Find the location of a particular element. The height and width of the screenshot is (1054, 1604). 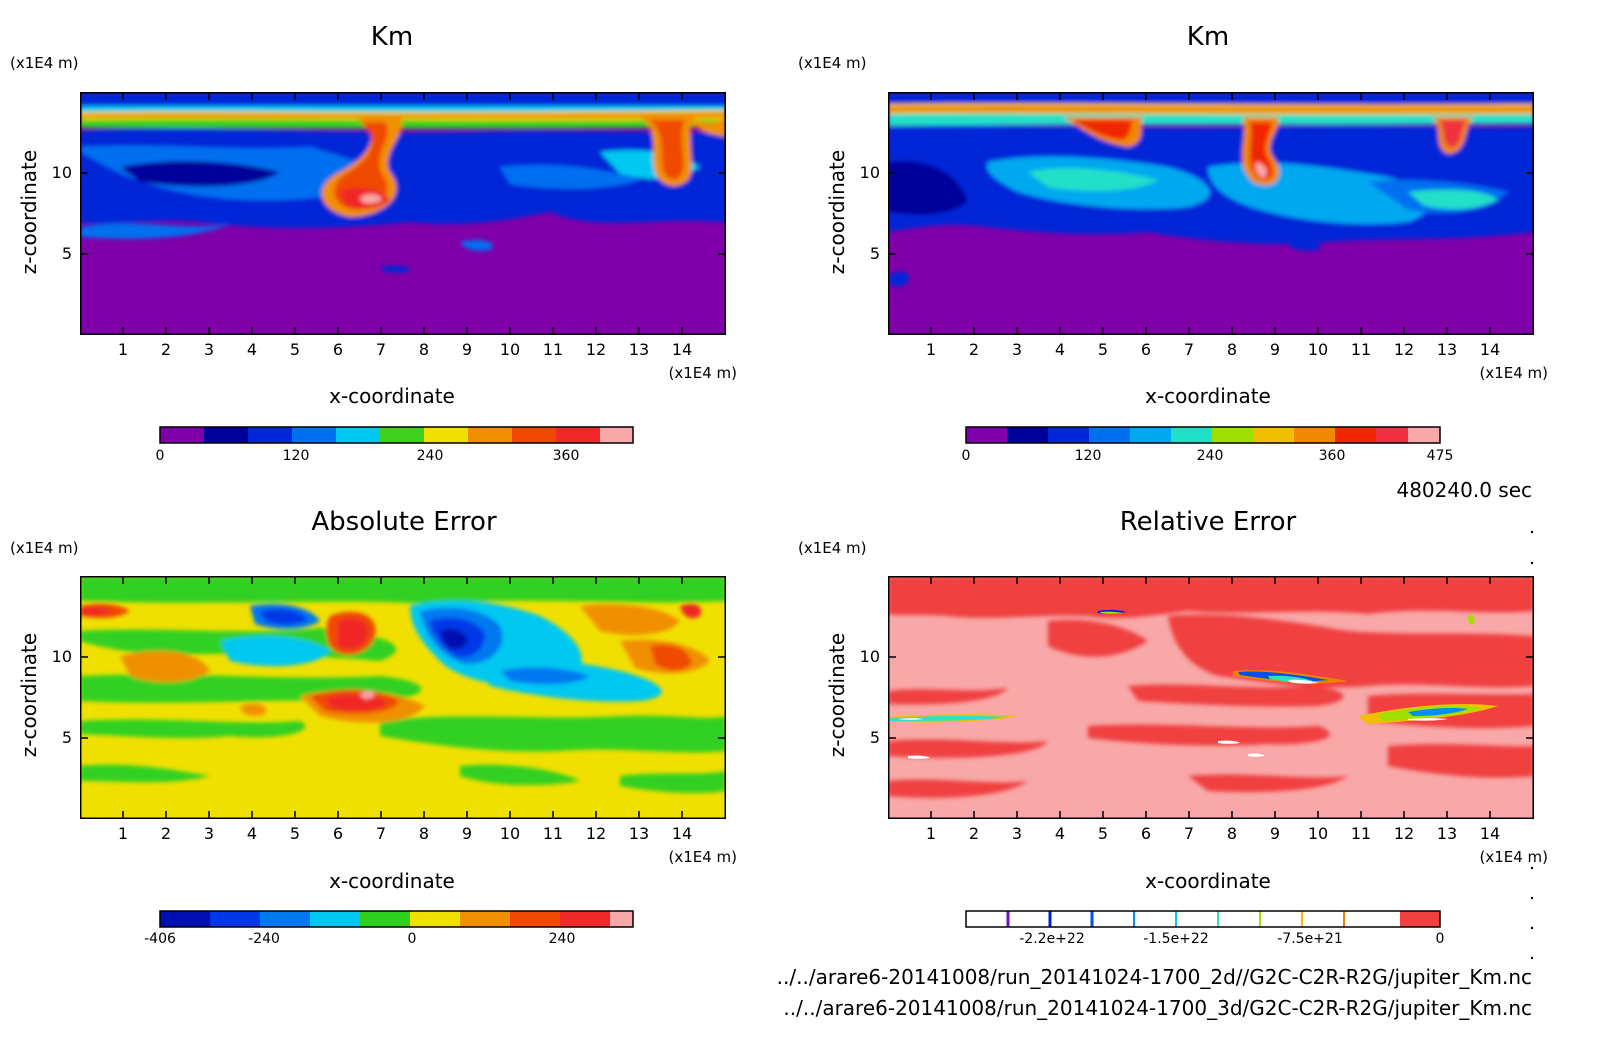

colorbar-label: 120 is located at coordinates (296, 456).